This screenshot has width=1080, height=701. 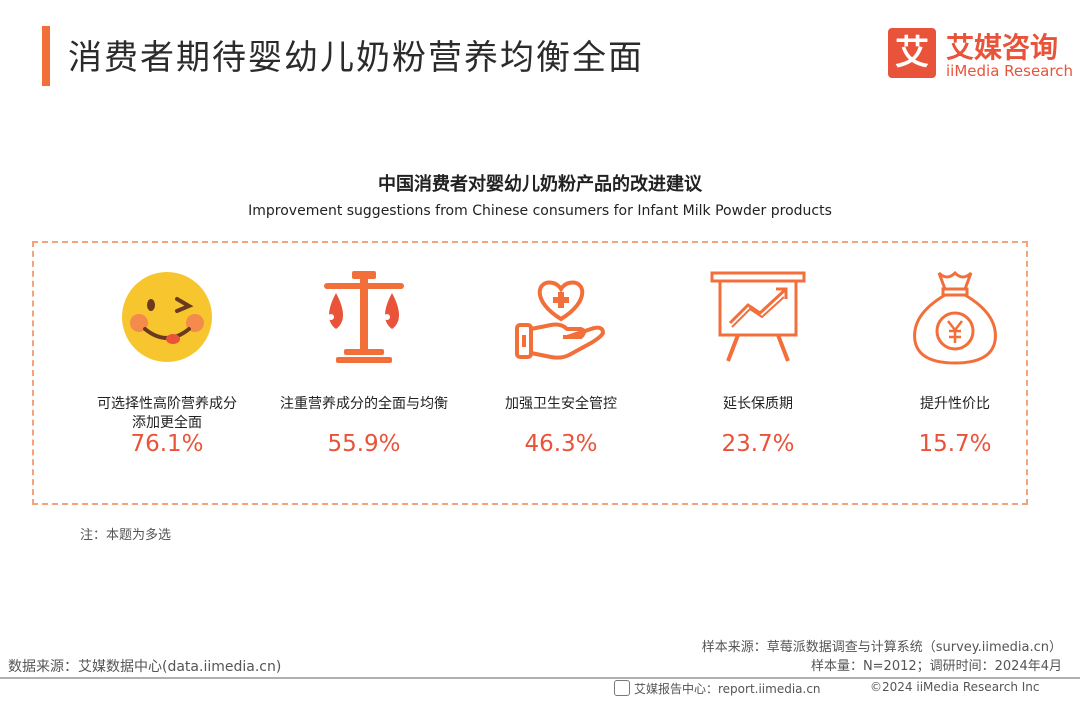 What do you see at coordinates (364, 444) in the screenshot?
I see `suggestion-value: 55.9%` at bounding box center [364, 444].